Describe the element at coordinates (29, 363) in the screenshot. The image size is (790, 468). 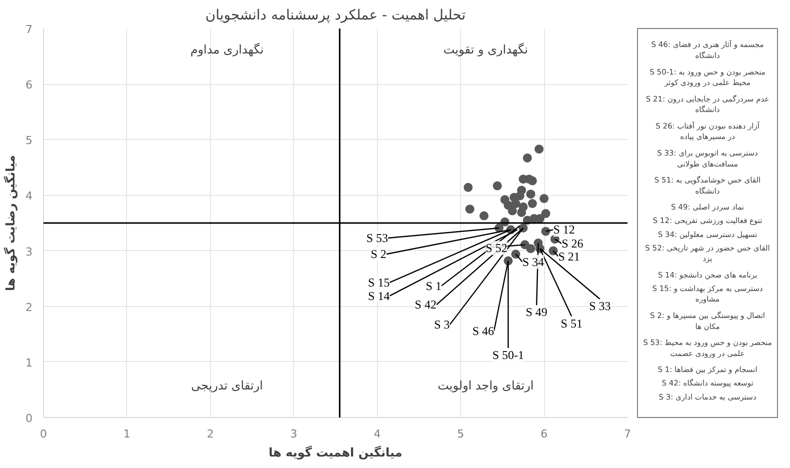
I see `y-tick-label: 1` at that location.